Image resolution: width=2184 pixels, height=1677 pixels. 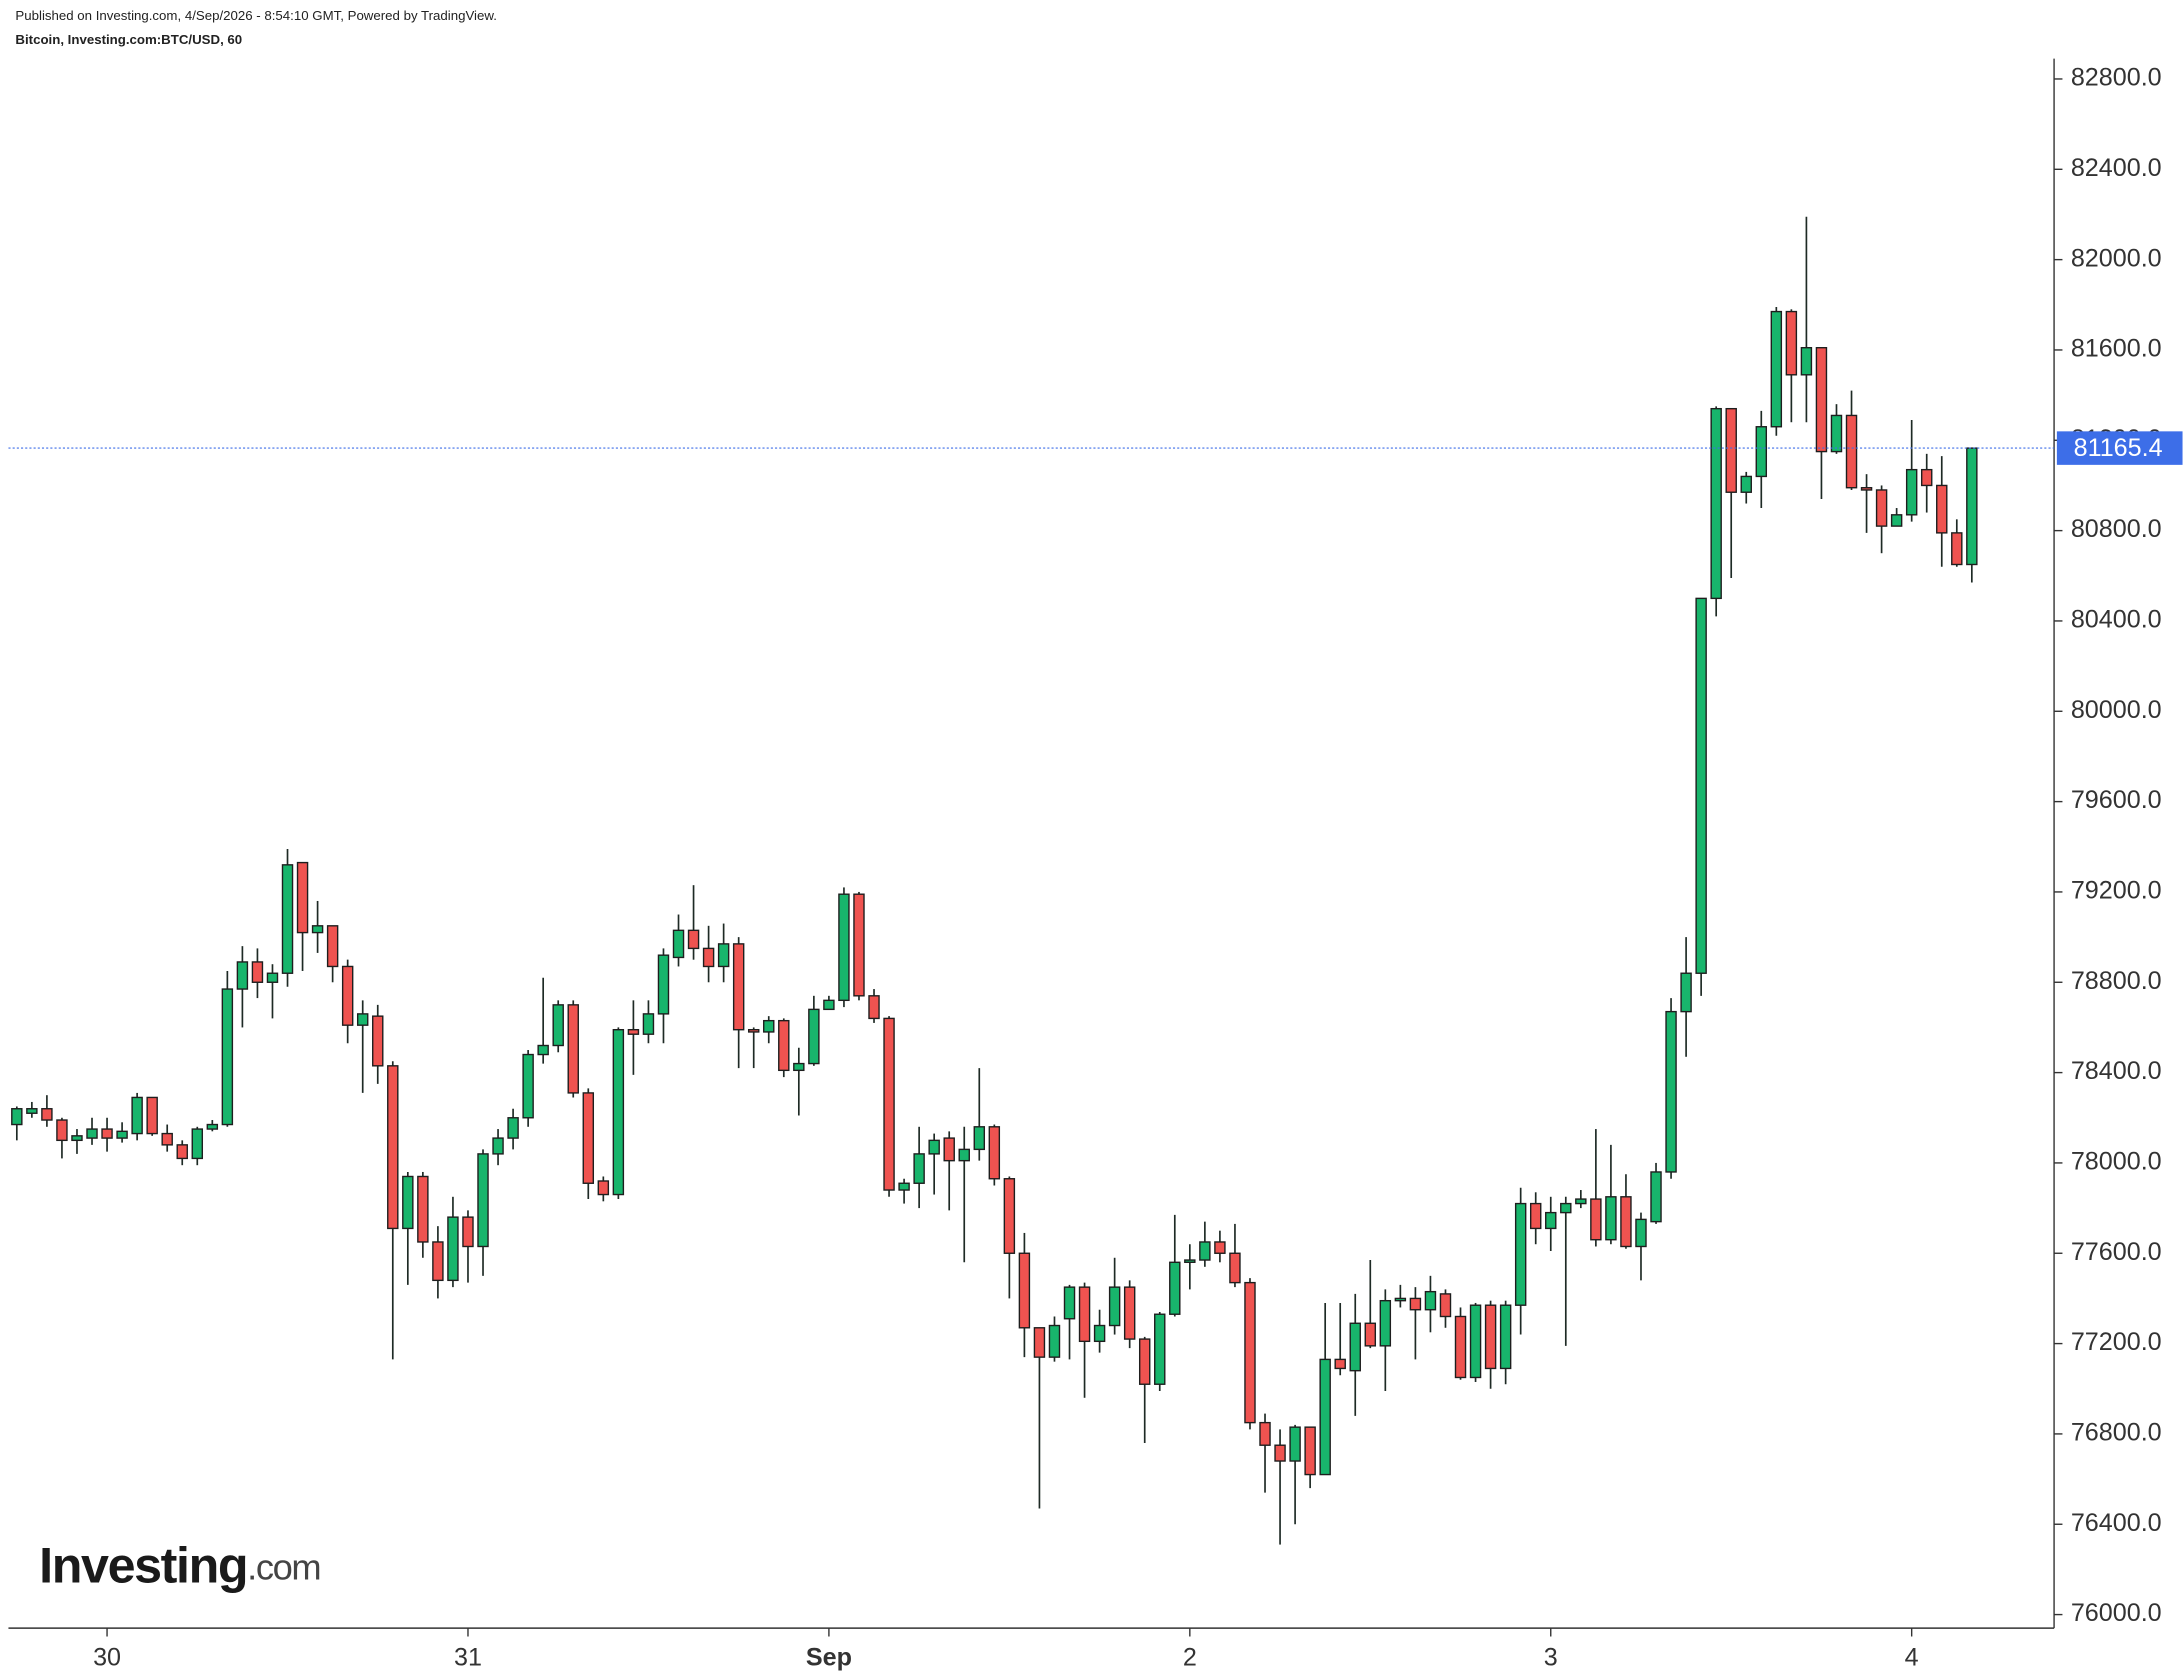 What do you see at coordinates (2119, 448) in the screenshot?
I see `last-price-box` at bounding box center [2119, 448].